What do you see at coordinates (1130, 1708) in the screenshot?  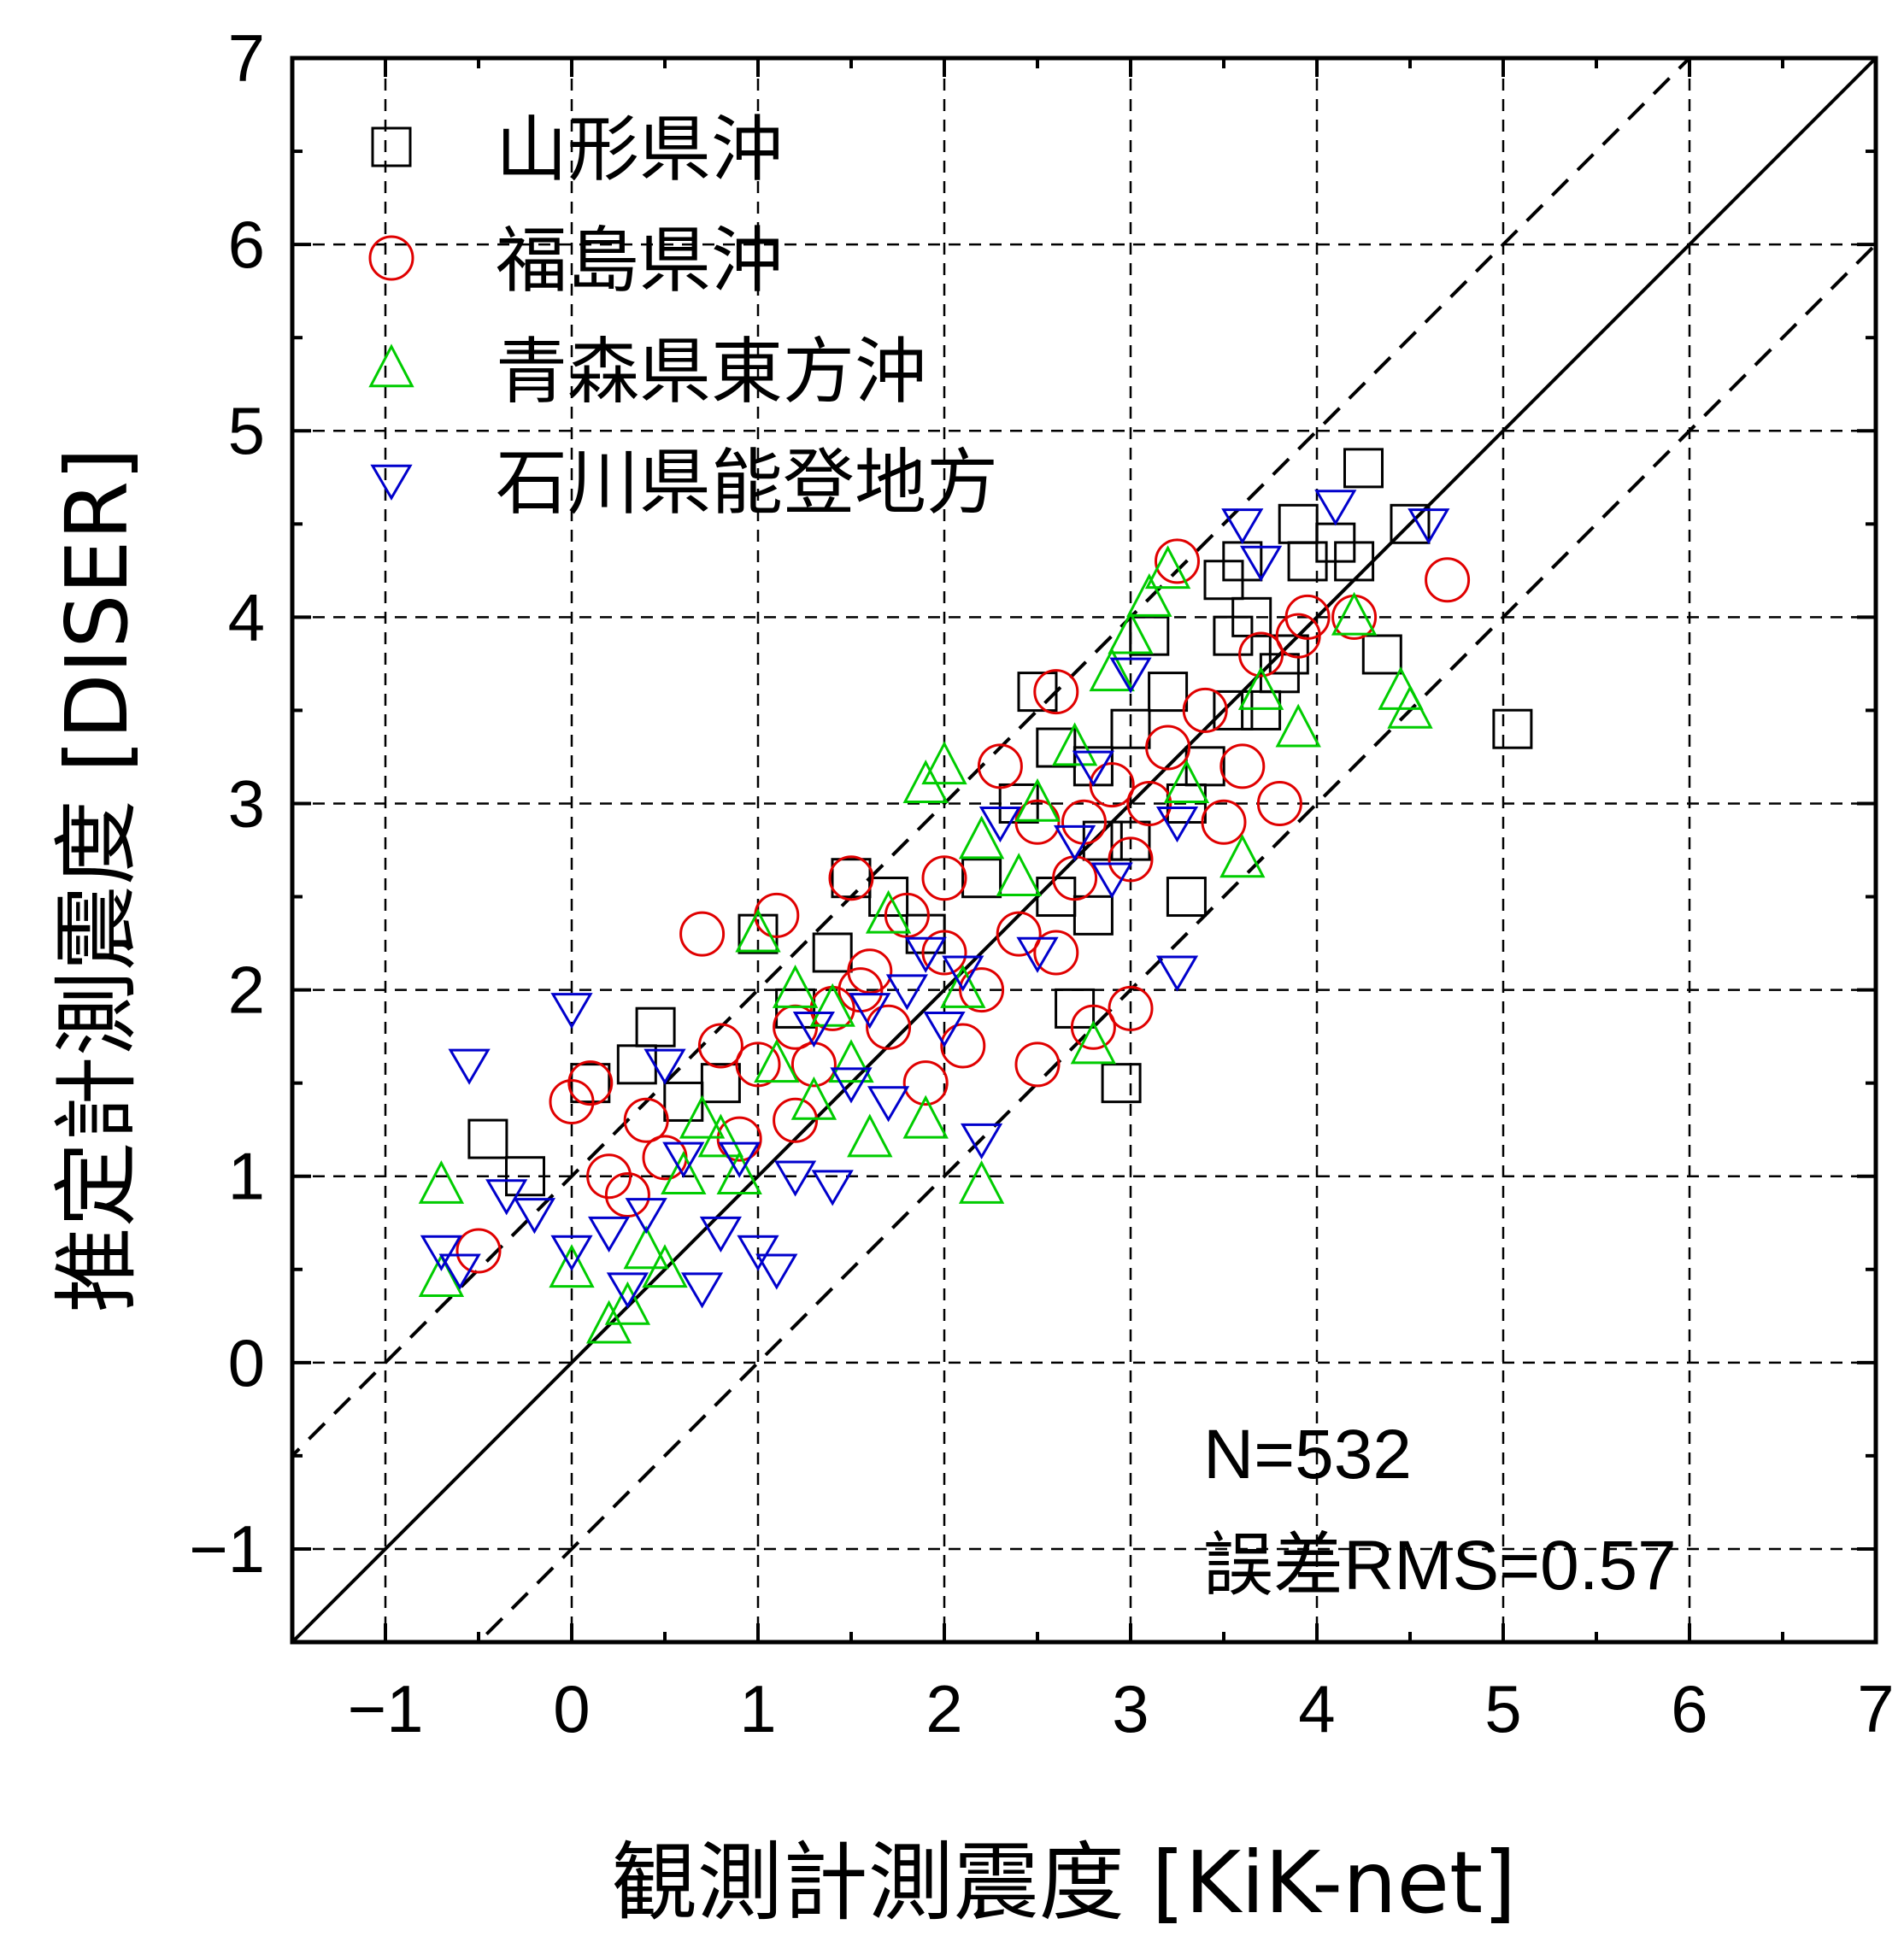 I see `x-tick-label: 3` at bounding box center [1130, 1708].